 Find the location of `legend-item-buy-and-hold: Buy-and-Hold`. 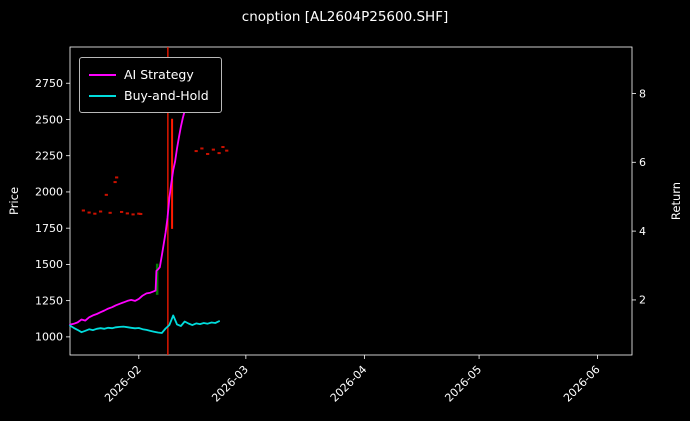

legend-item-buy-and-hold: Buy-and-Hold is located at coordinates (149, 95).